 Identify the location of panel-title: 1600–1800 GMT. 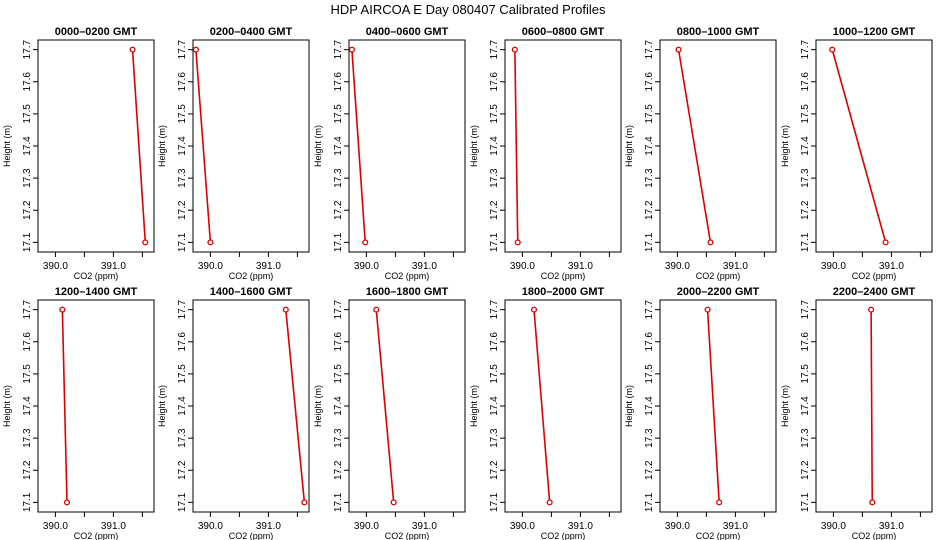
(407, 292).